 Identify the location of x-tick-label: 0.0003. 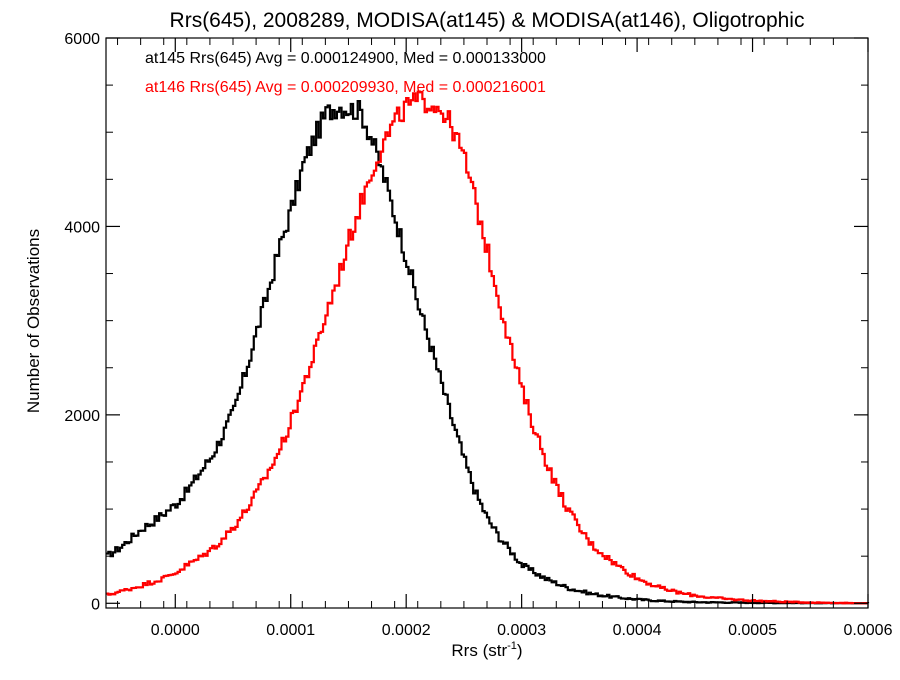
(521, 630).